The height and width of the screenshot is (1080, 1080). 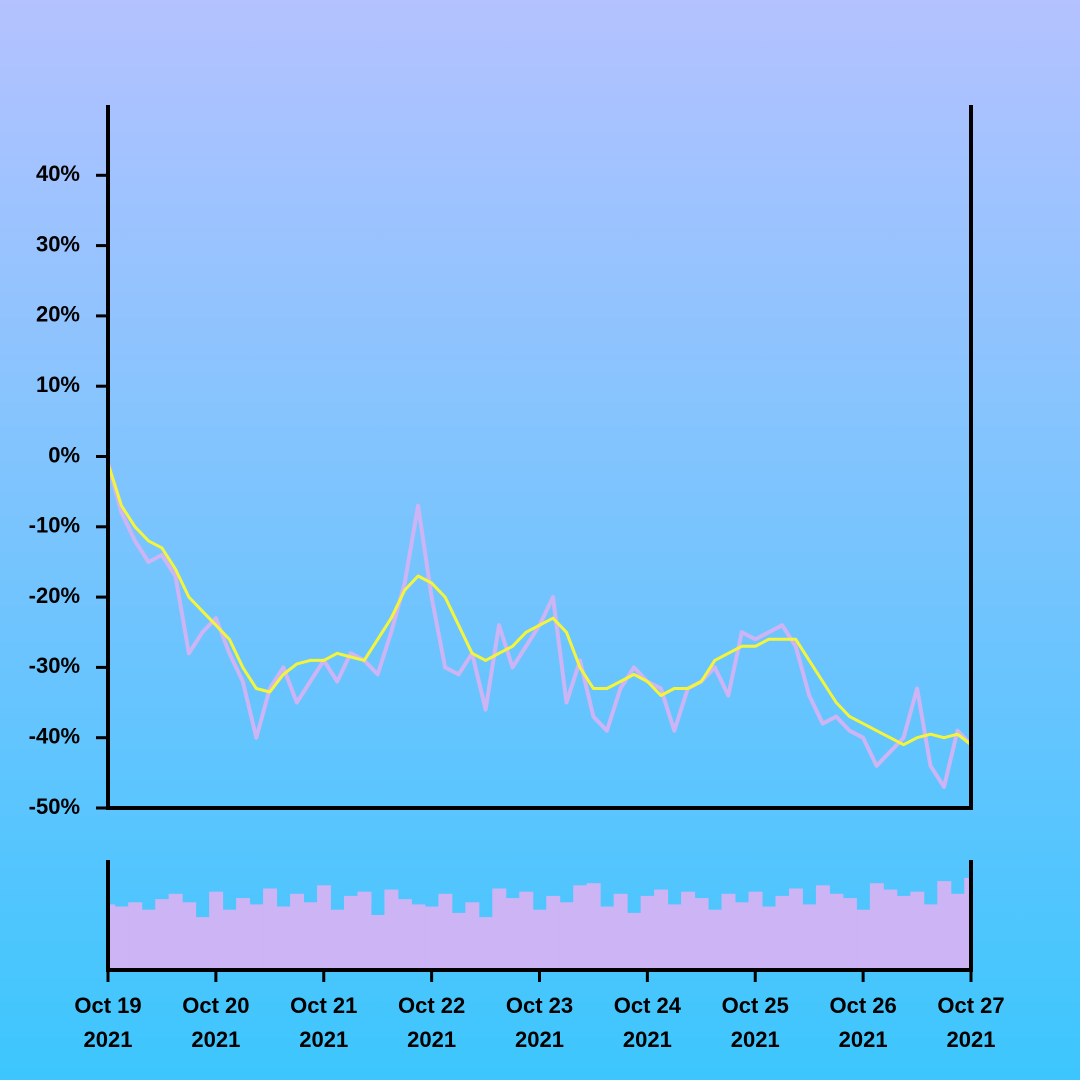 What do you see at coordinates (107, 1005) in the screenshot?
I see `x-tick-label: Oct 19` at bounding box center [107, 1005].